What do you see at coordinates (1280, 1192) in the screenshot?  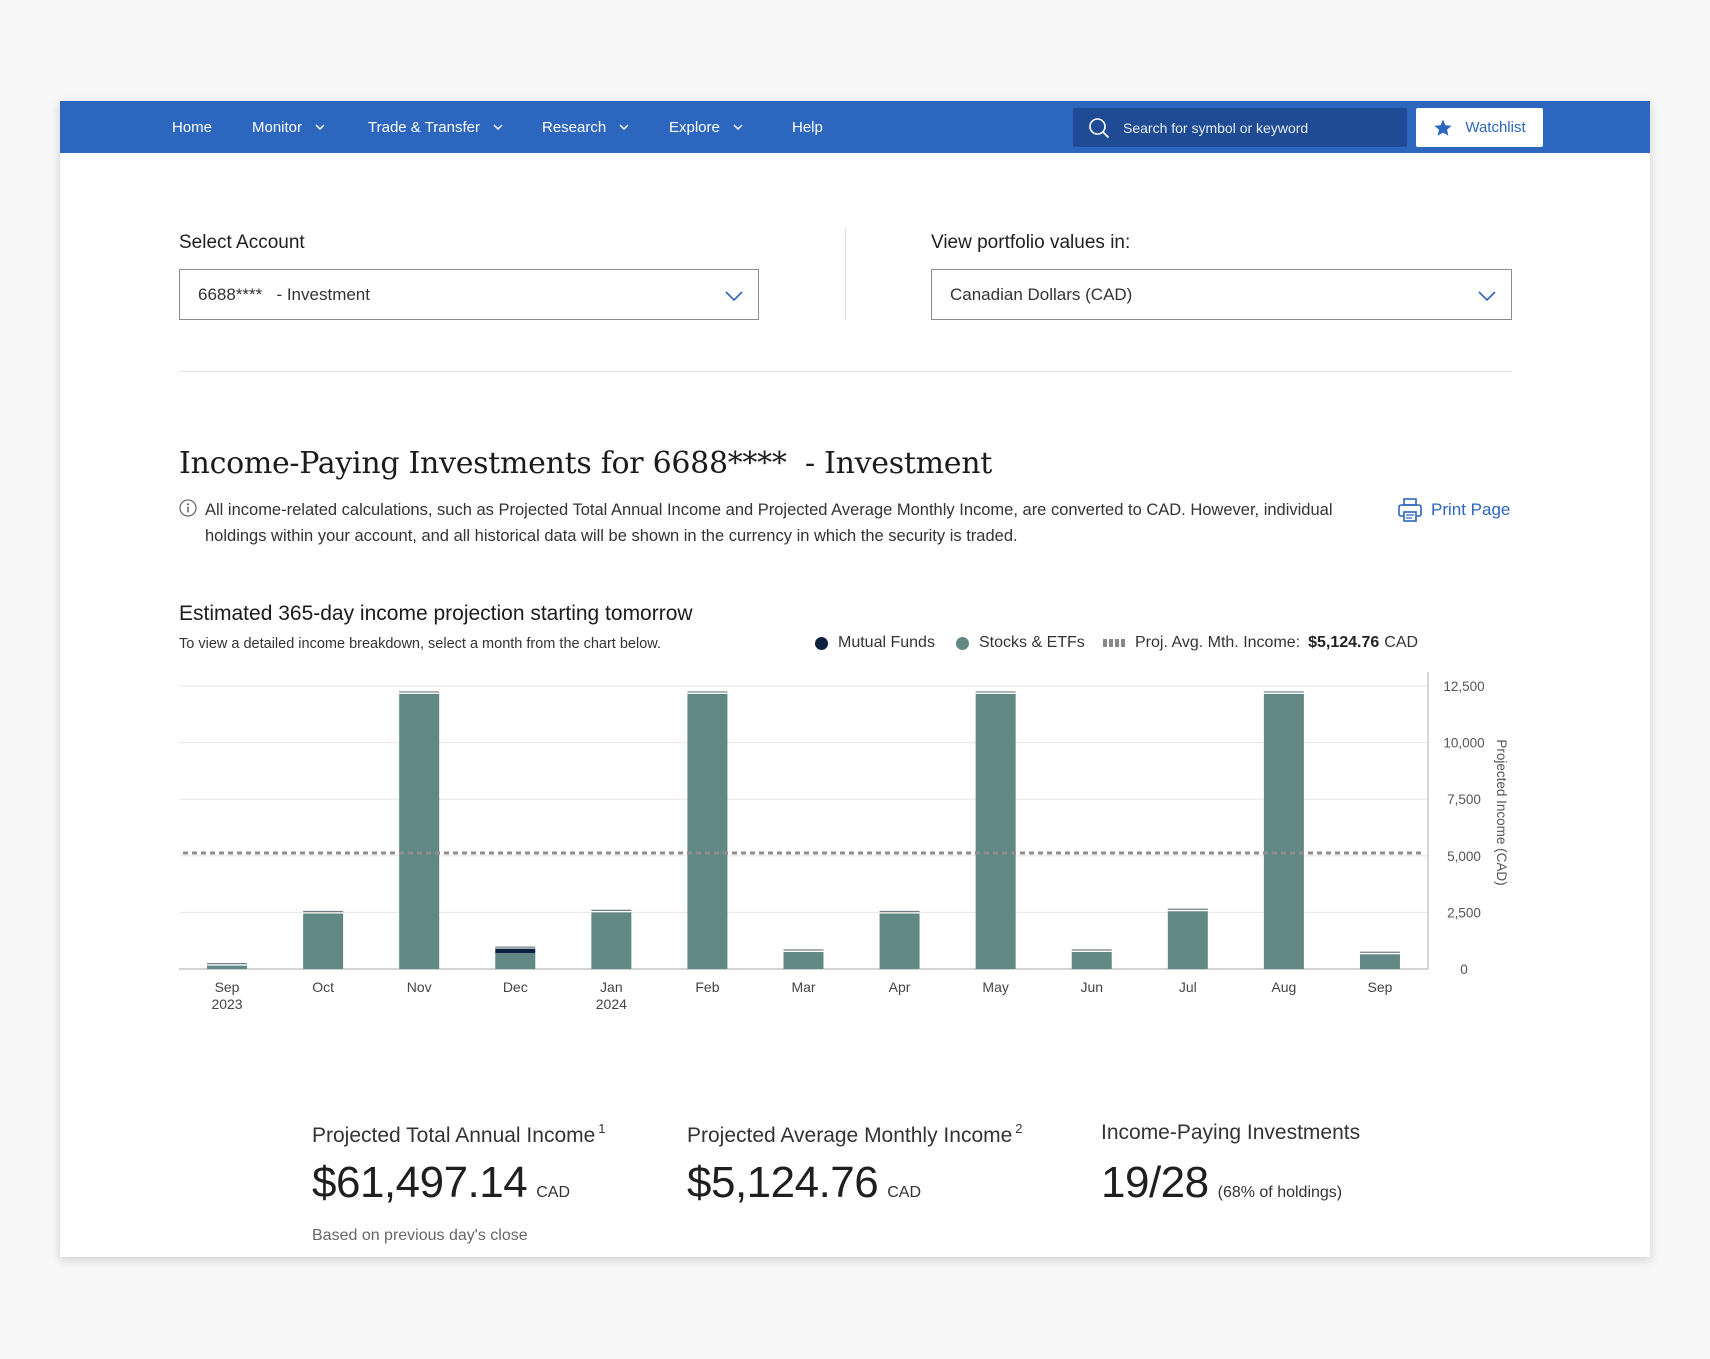 I see `income-investments-detail: (68% of holdings)` at bounding box center [1280, 1192].